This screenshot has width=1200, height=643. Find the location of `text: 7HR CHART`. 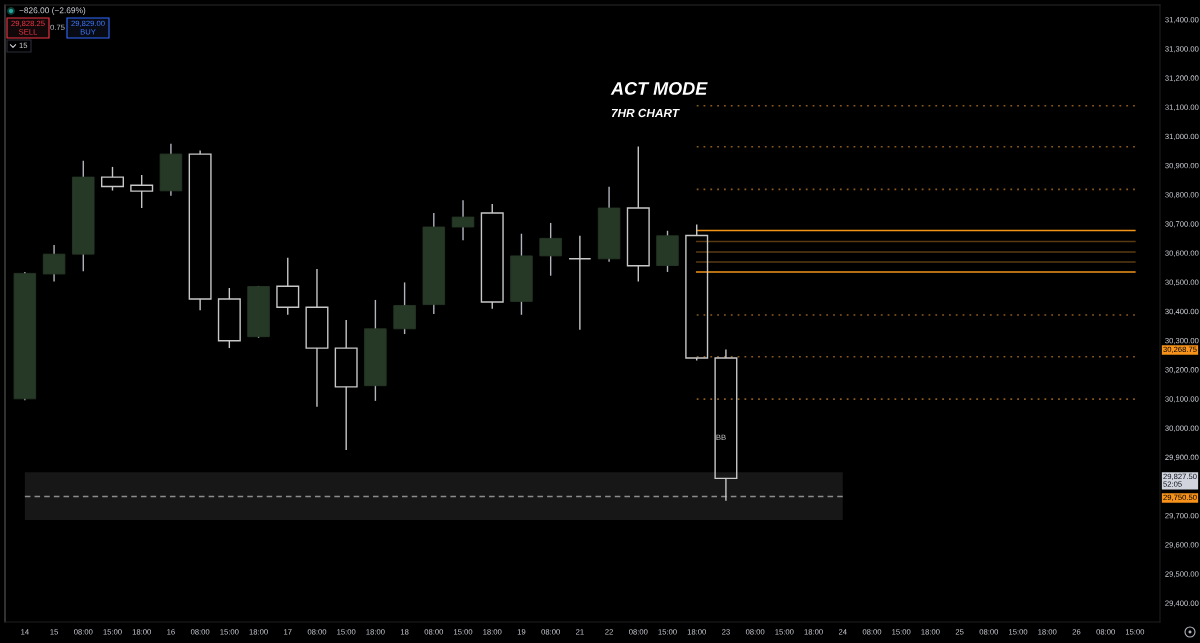

text: 7HR CHART is located at coordinates (645, 113).